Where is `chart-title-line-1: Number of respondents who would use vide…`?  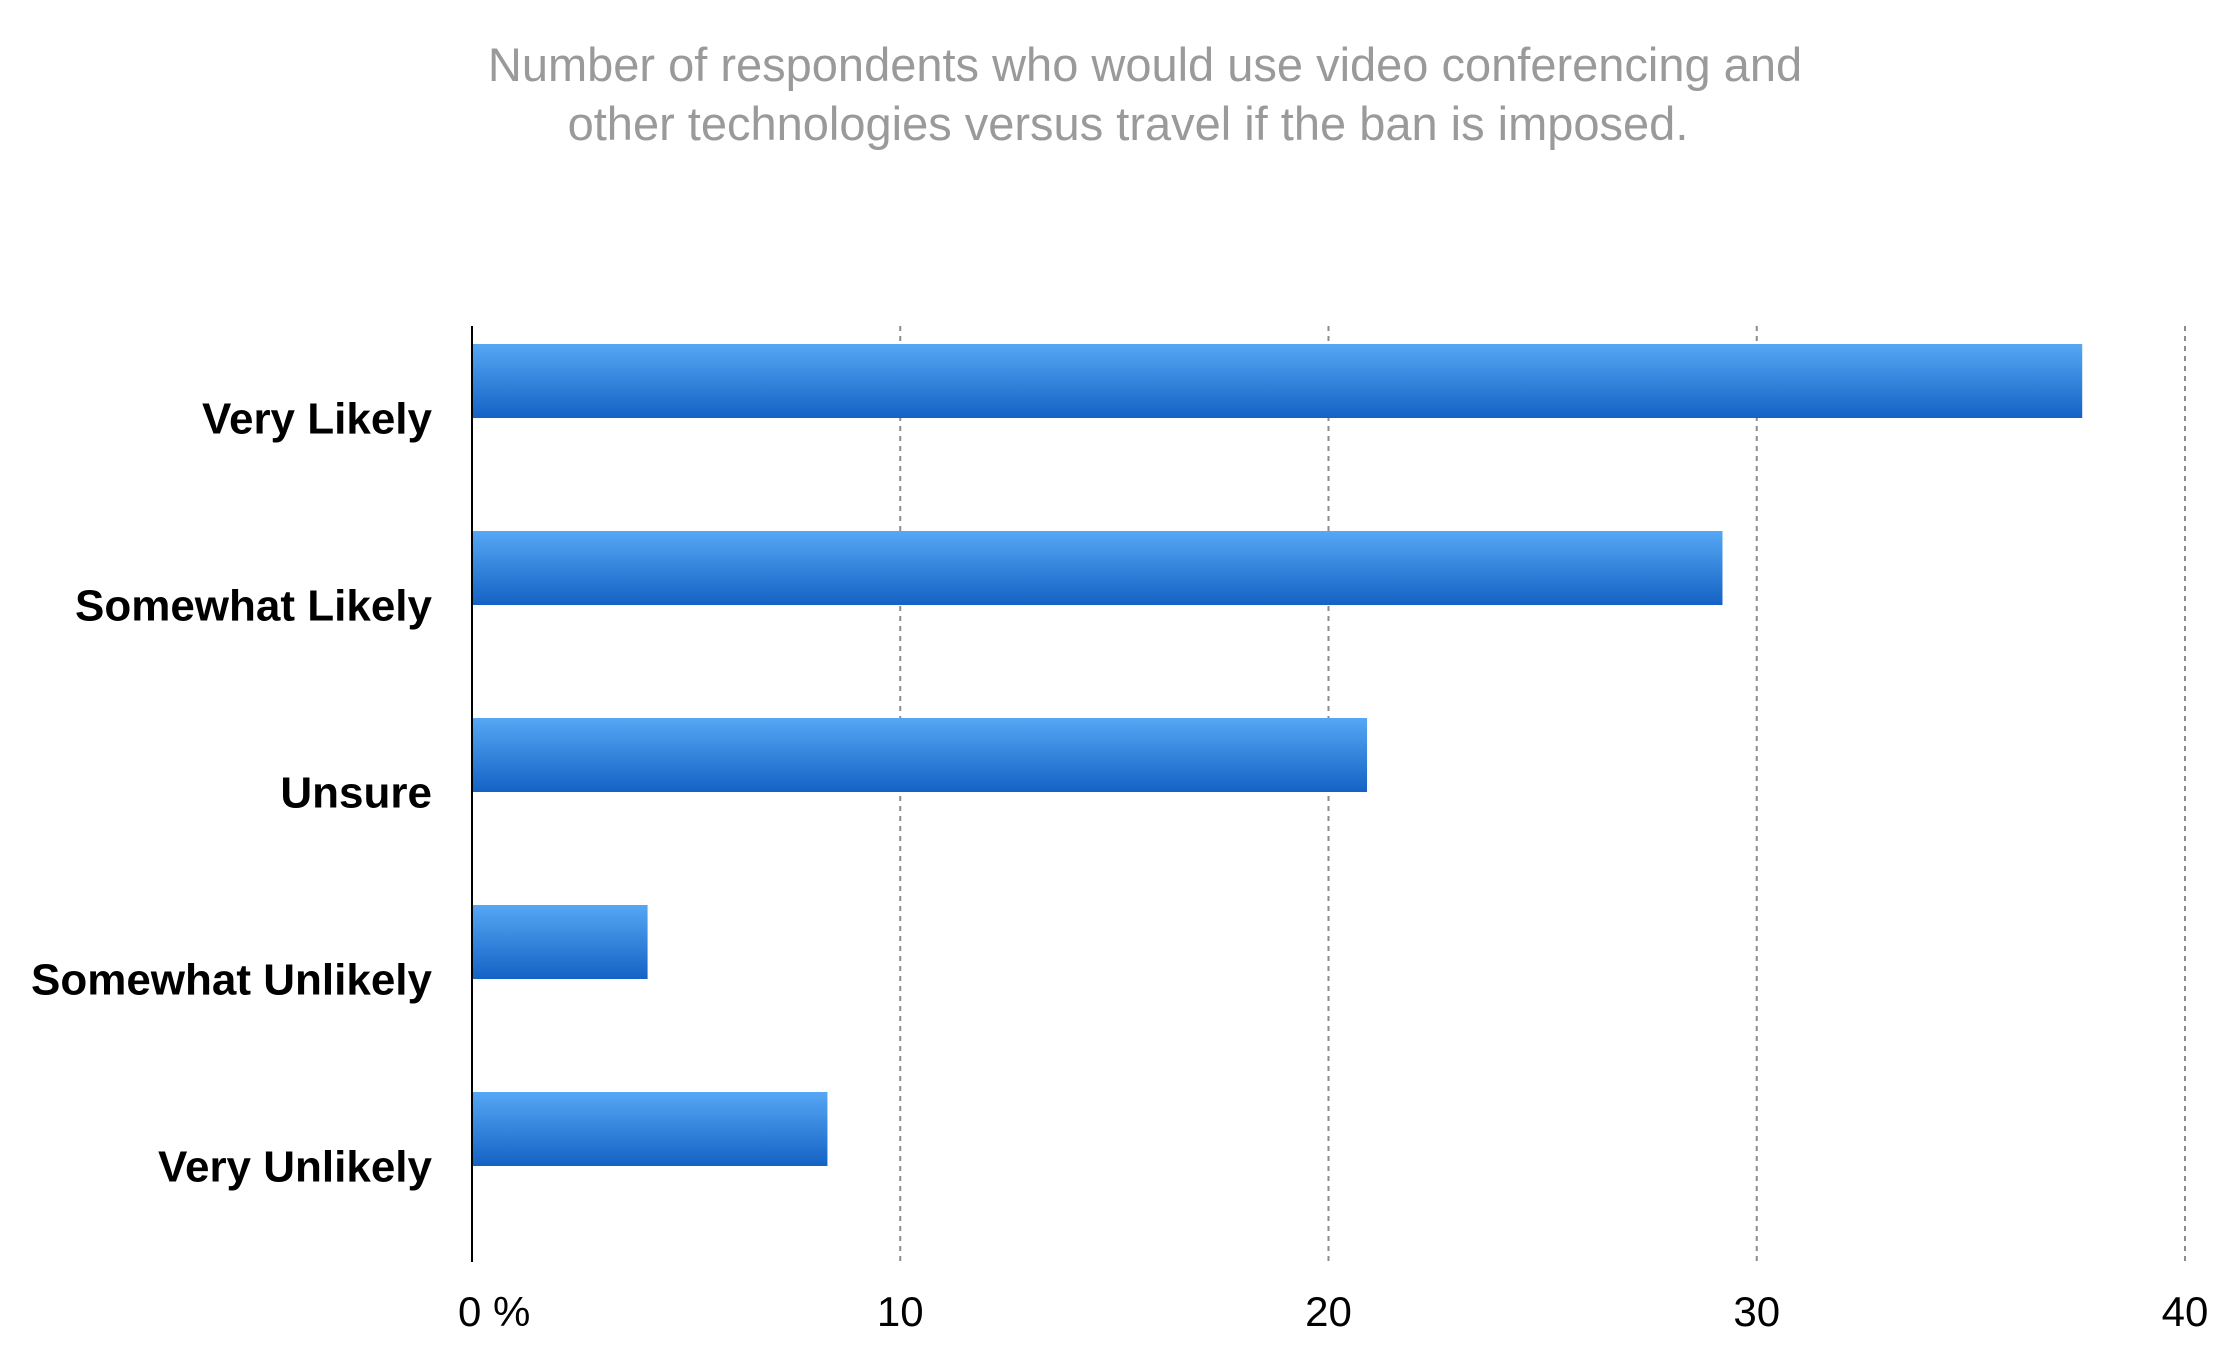 chart-title-line-1: Number of respondents who would use vide… is located at coordinates (1145, 64).